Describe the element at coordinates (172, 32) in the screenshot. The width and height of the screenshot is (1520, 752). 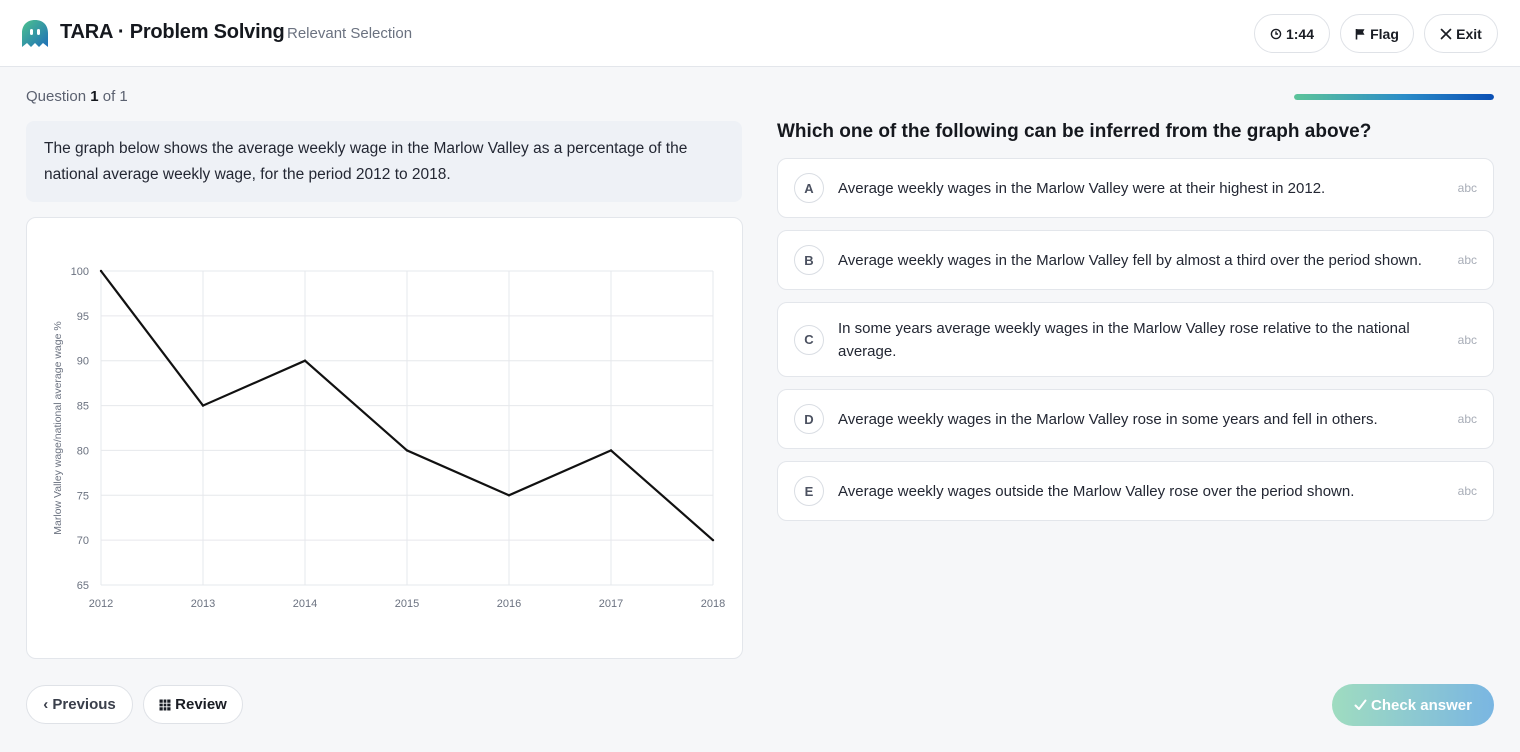
I see `app-title: TARA · Problem Solving` at that location.